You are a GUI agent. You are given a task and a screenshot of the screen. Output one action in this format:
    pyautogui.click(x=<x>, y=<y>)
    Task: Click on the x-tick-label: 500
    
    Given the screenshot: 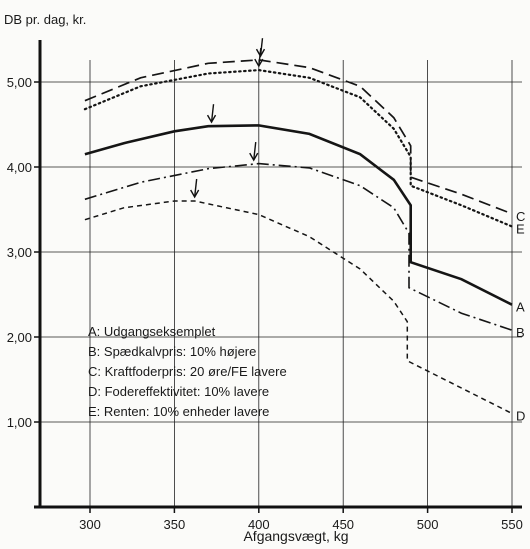 What is the action you would take?
    pyautogui.click(x=428, y=524)
    